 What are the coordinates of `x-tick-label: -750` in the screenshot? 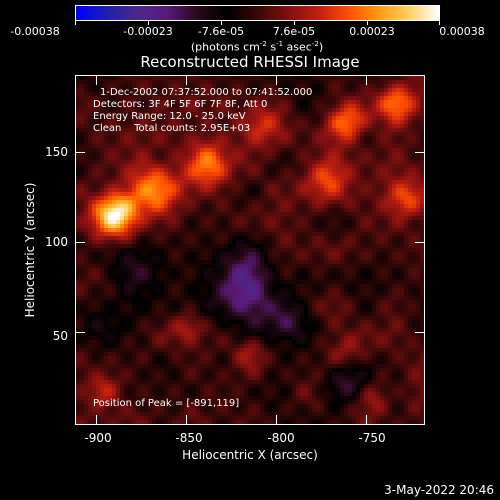 It's located at (372, 438).